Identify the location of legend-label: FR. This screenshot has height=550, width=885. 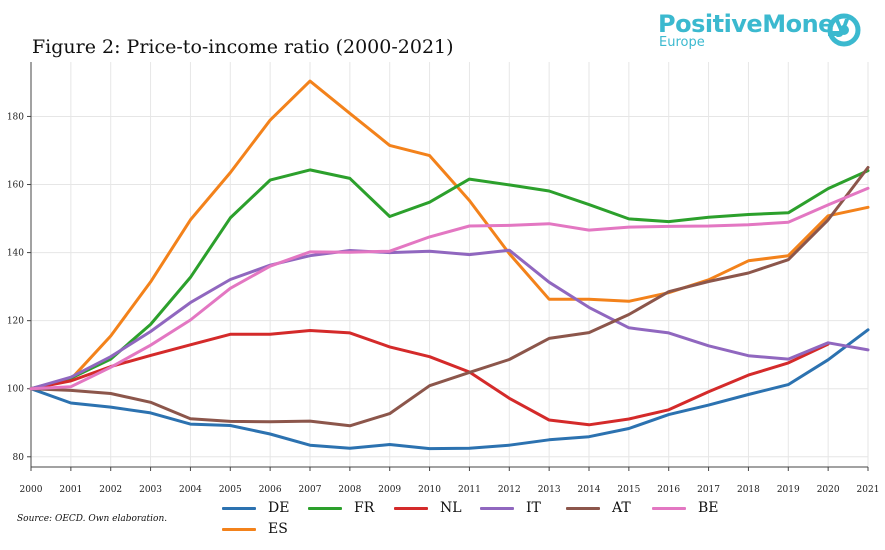
(364, 508).